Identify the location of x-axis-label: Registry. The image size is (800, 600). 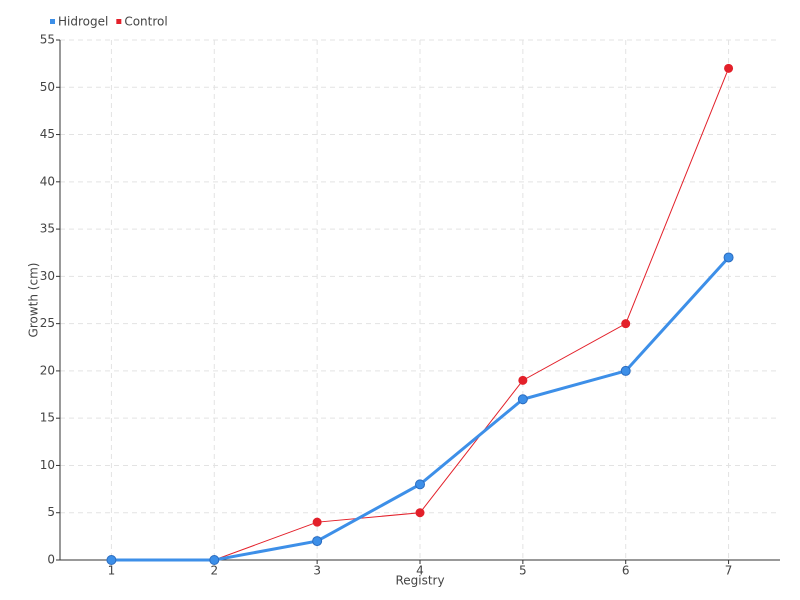
(419, 581).